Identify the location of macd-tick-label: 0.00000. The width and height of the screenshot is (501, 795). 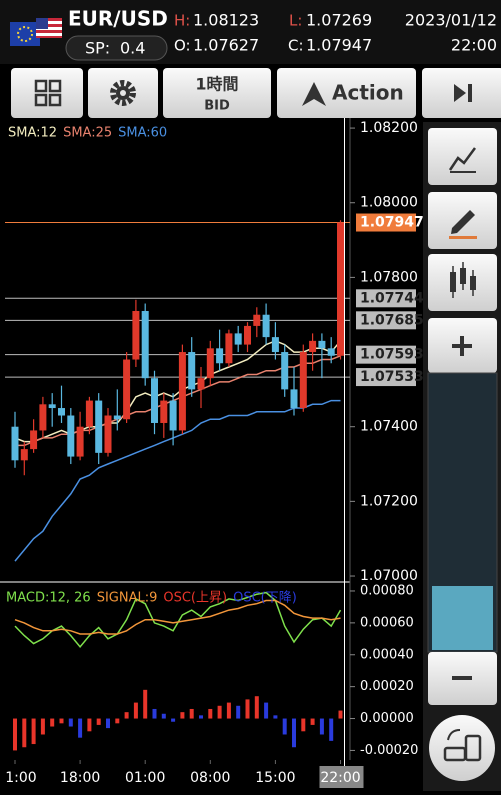
(387, 718).